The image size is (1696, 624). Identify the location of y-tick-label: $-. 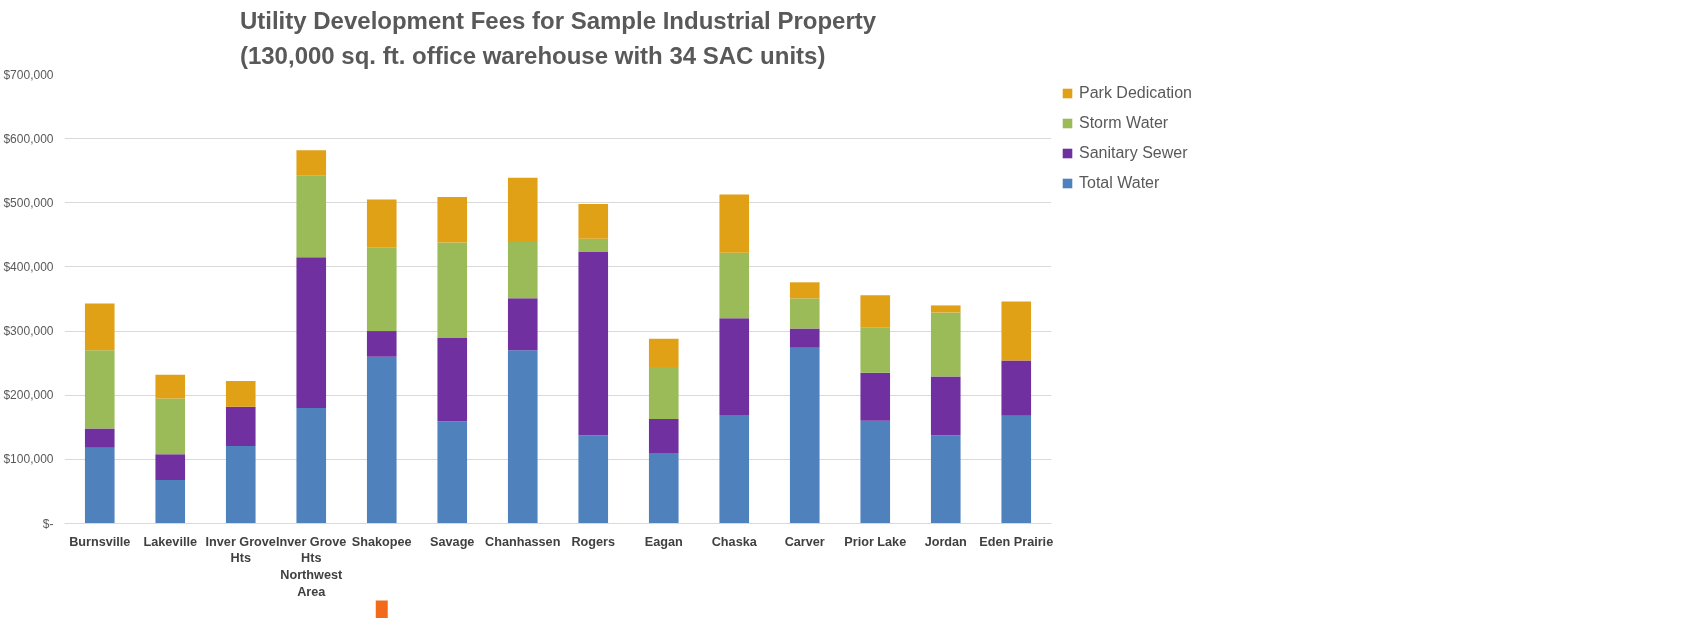
(48, 523).